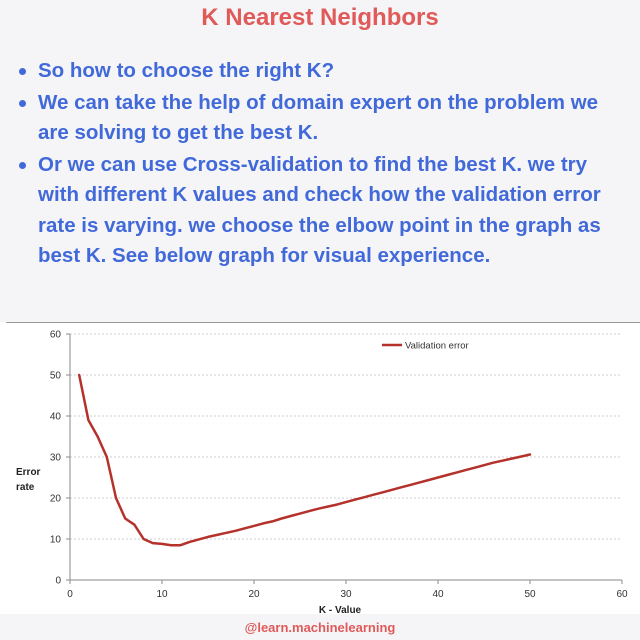  I want to click on x-tick-label: 30, so click(346, 594).